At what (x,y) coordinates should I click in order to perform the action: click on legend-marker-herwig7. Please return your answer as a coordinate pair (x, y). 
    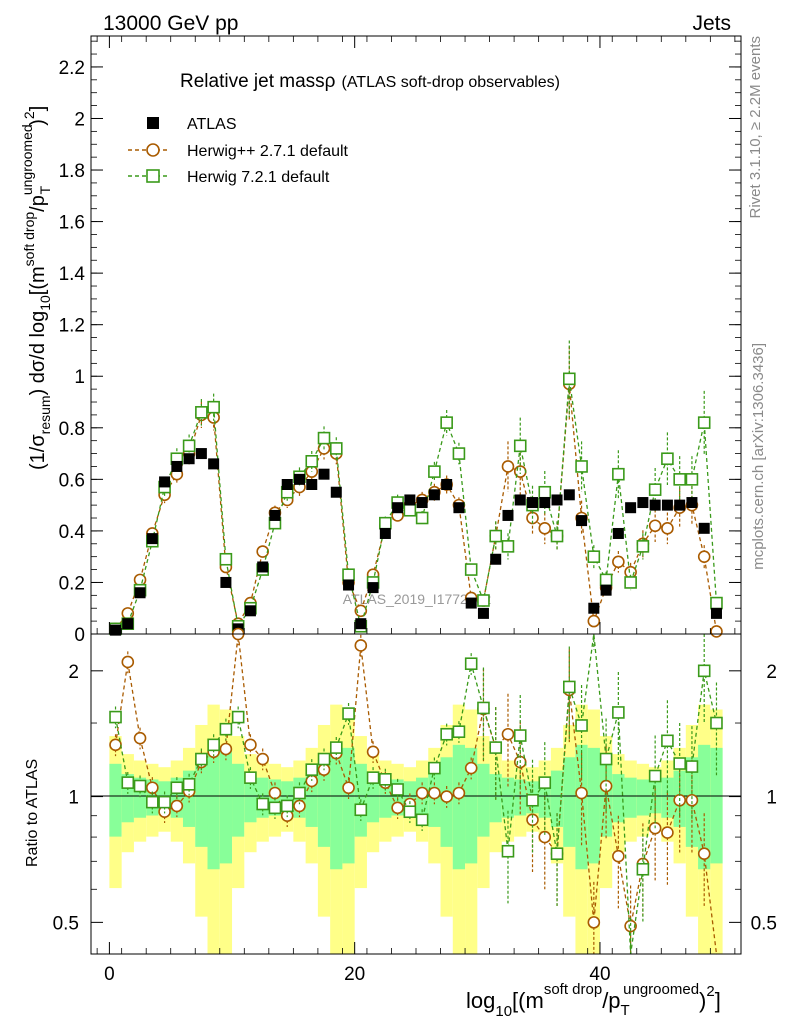
    Looking at the image, I should click on (153, 176).